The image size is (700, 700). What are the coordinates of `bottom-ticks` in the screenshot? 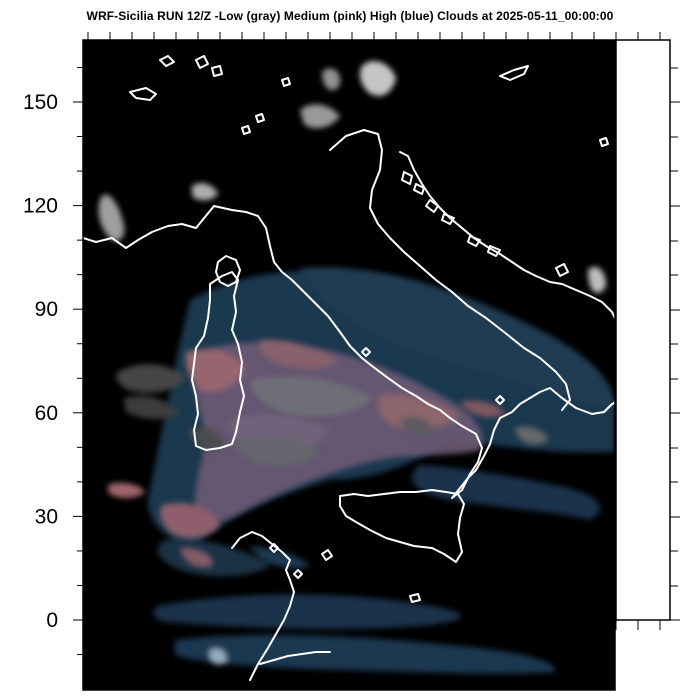 It's located at (638, 625).